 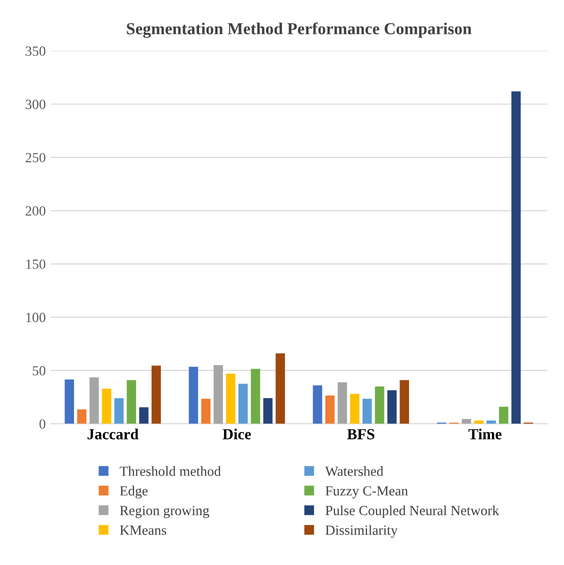 What do you see at coordinates (299, 30) in the screenshot?
I see `chart-title: Segmentation Method Performance Comparison` at bounding box center [299, 30].